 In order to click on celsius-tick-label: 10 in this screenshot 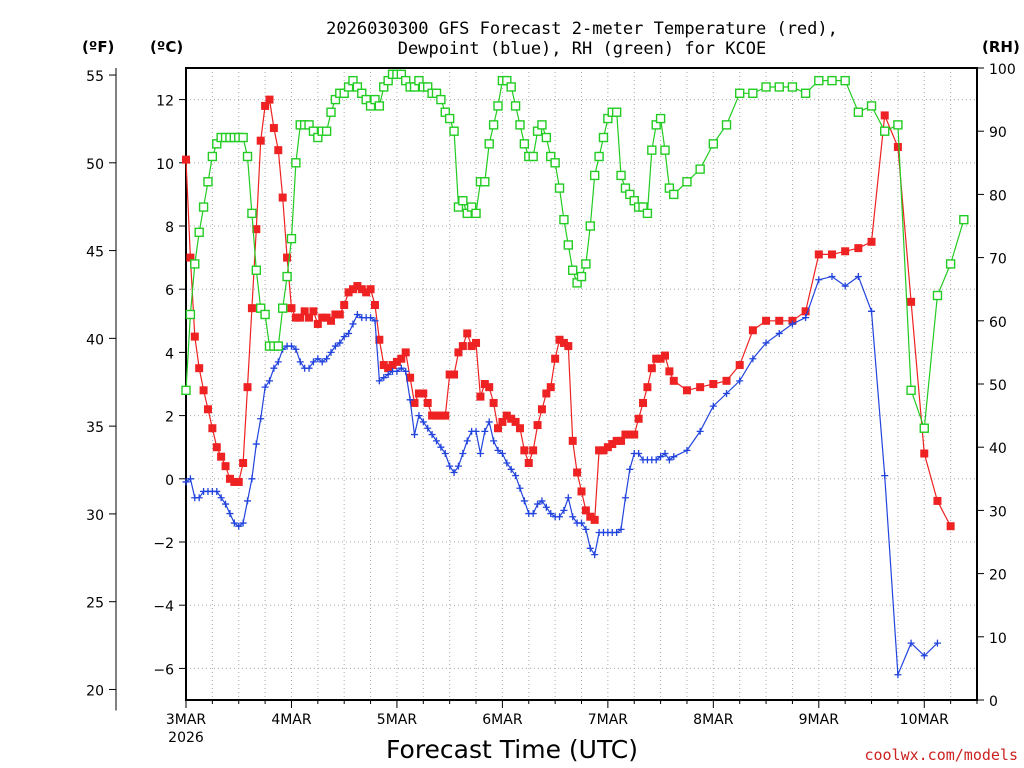, I will do `click(165, 165)`.